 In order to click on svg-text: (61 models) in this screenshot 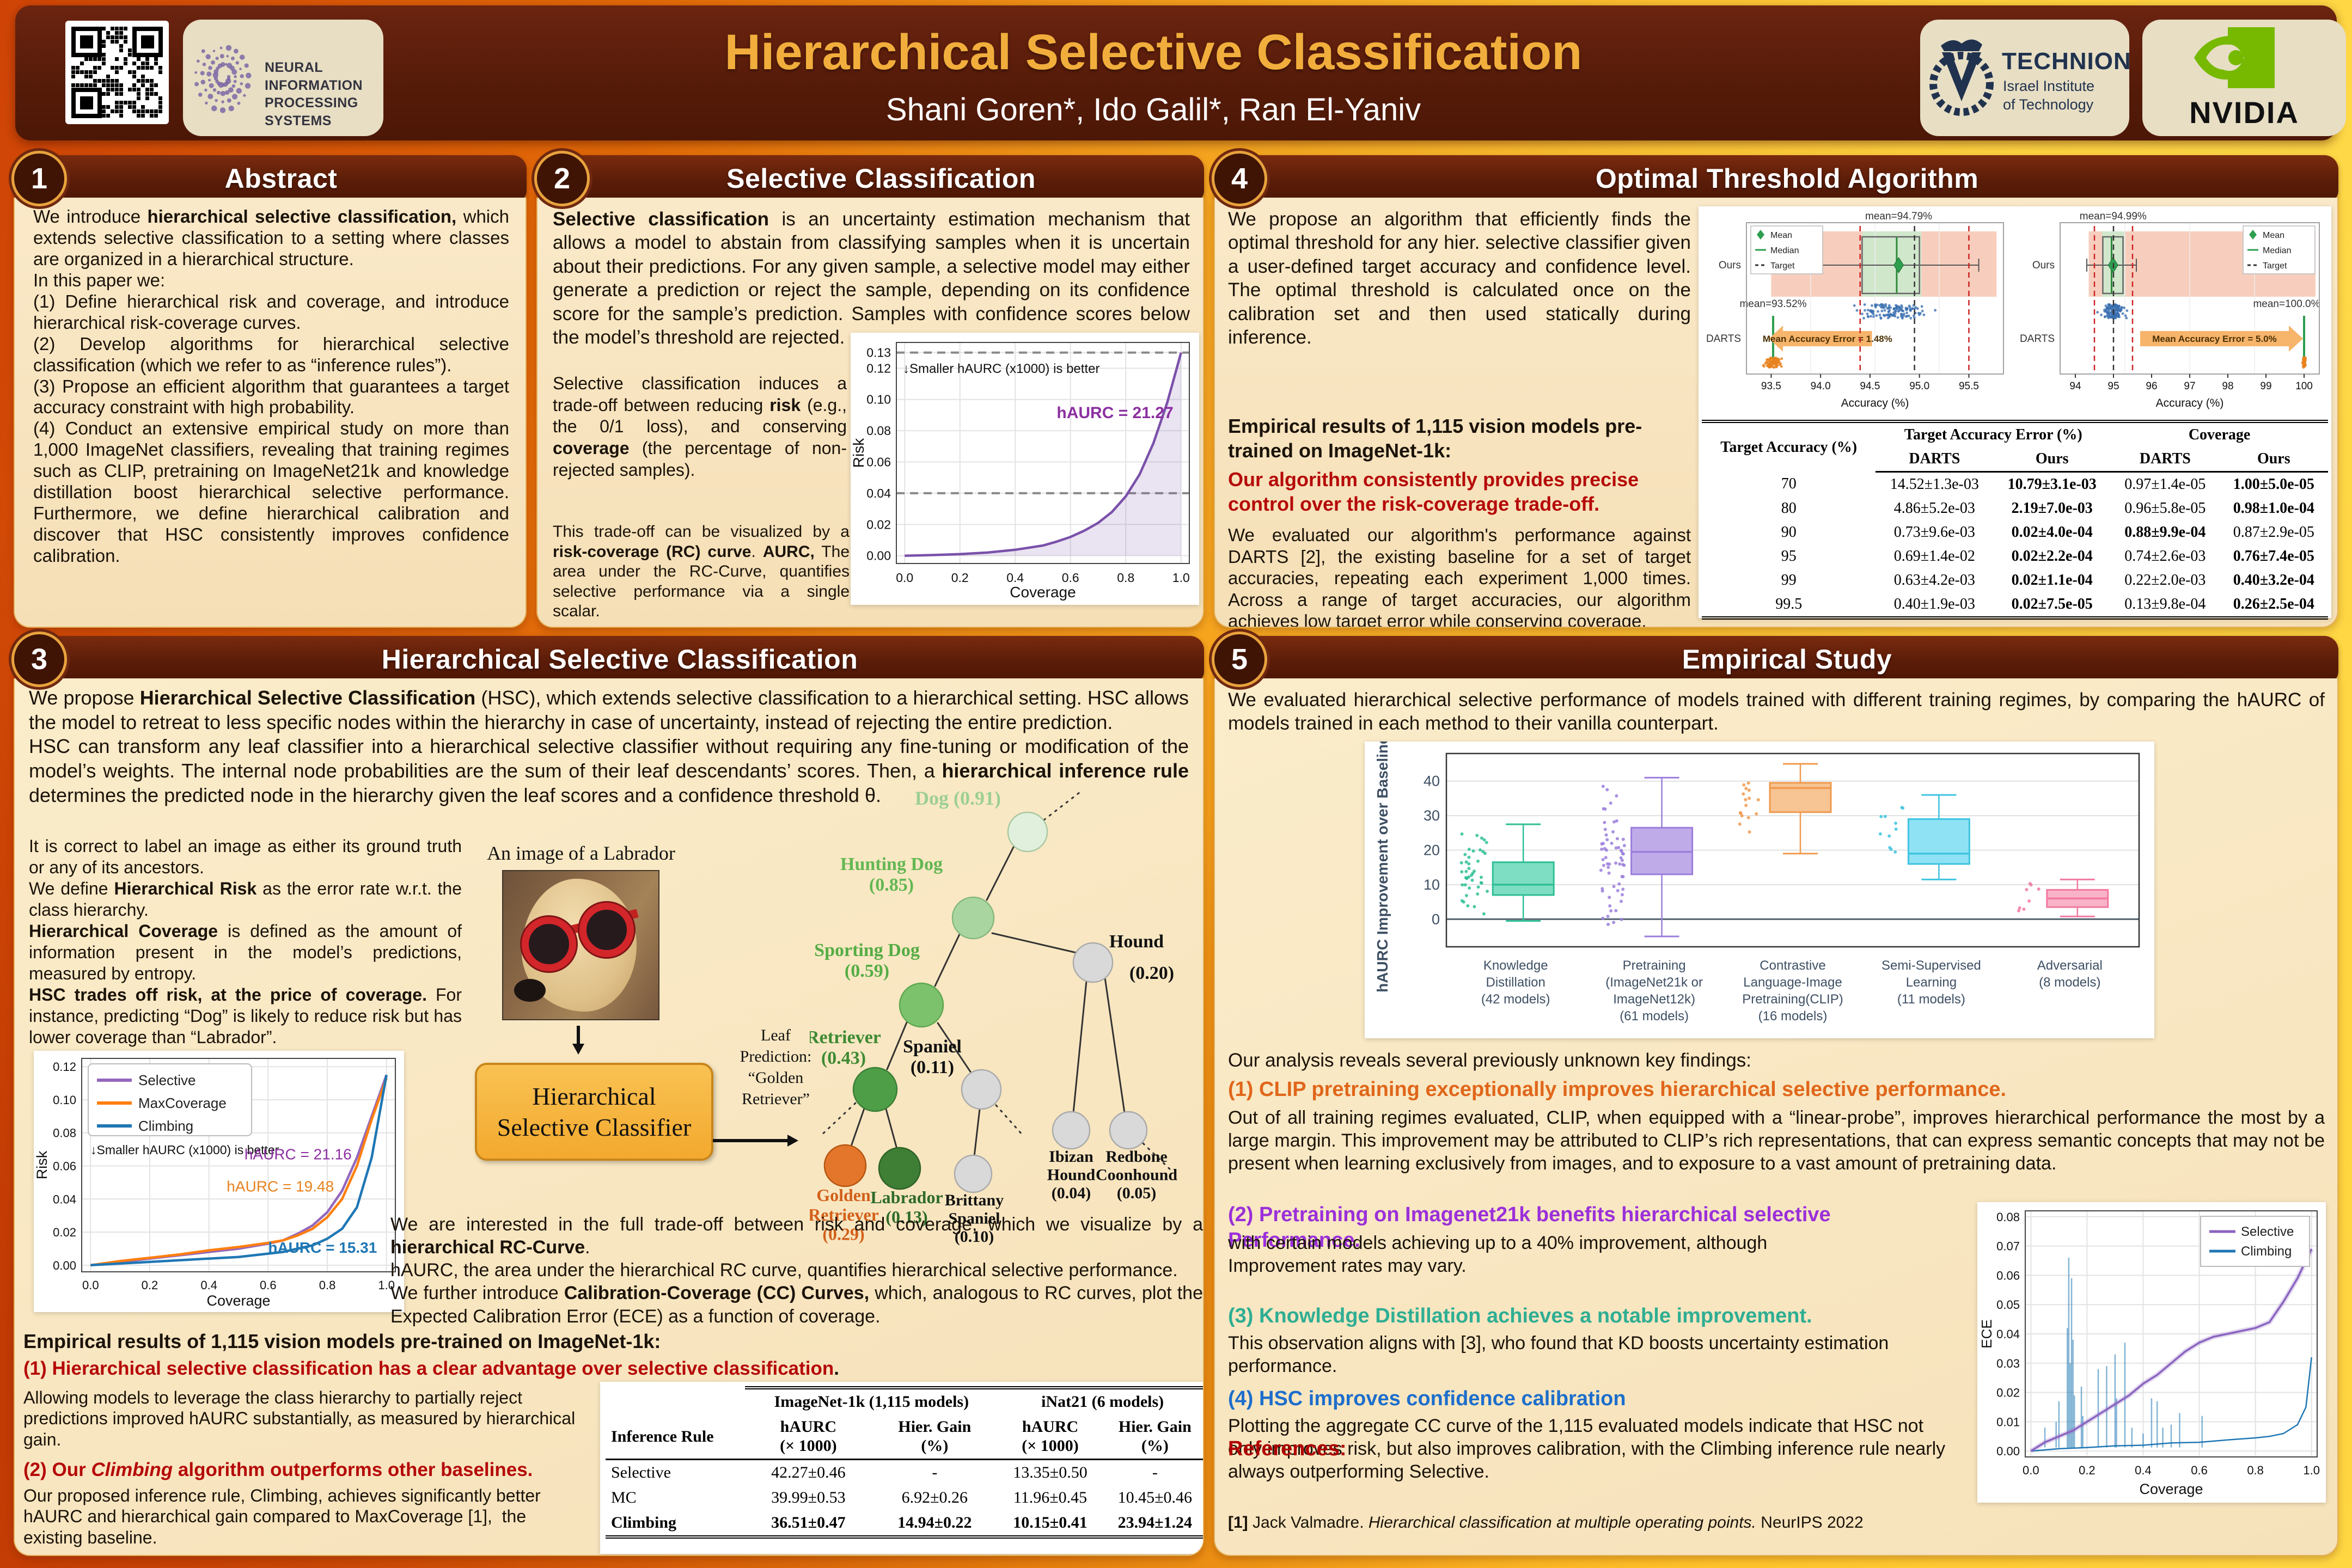, I will do `click(1654, 1016)`.